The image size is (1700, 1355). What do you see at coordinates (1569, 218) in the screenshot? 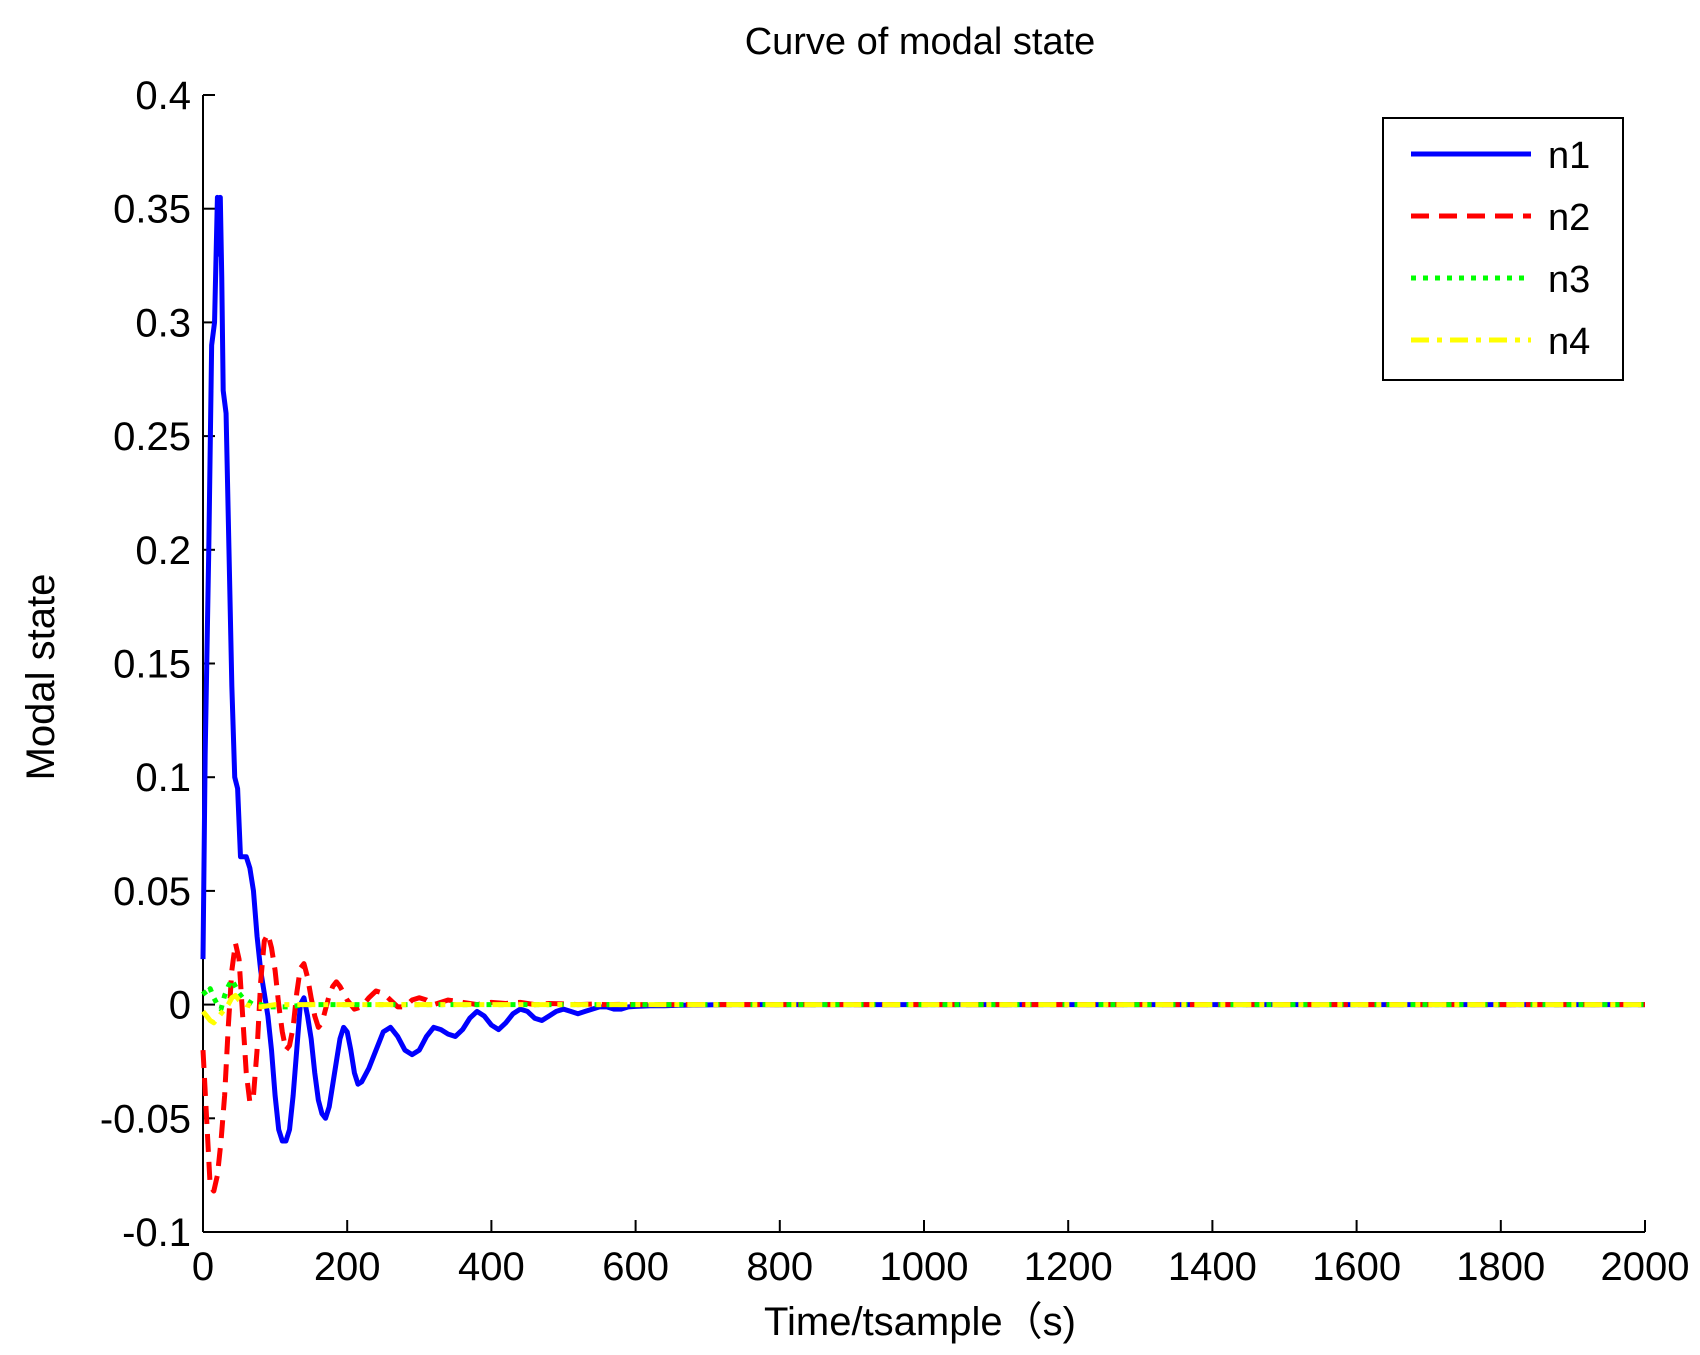
I see `legend-label-n2: n2` at bounding box center [1569, 218].